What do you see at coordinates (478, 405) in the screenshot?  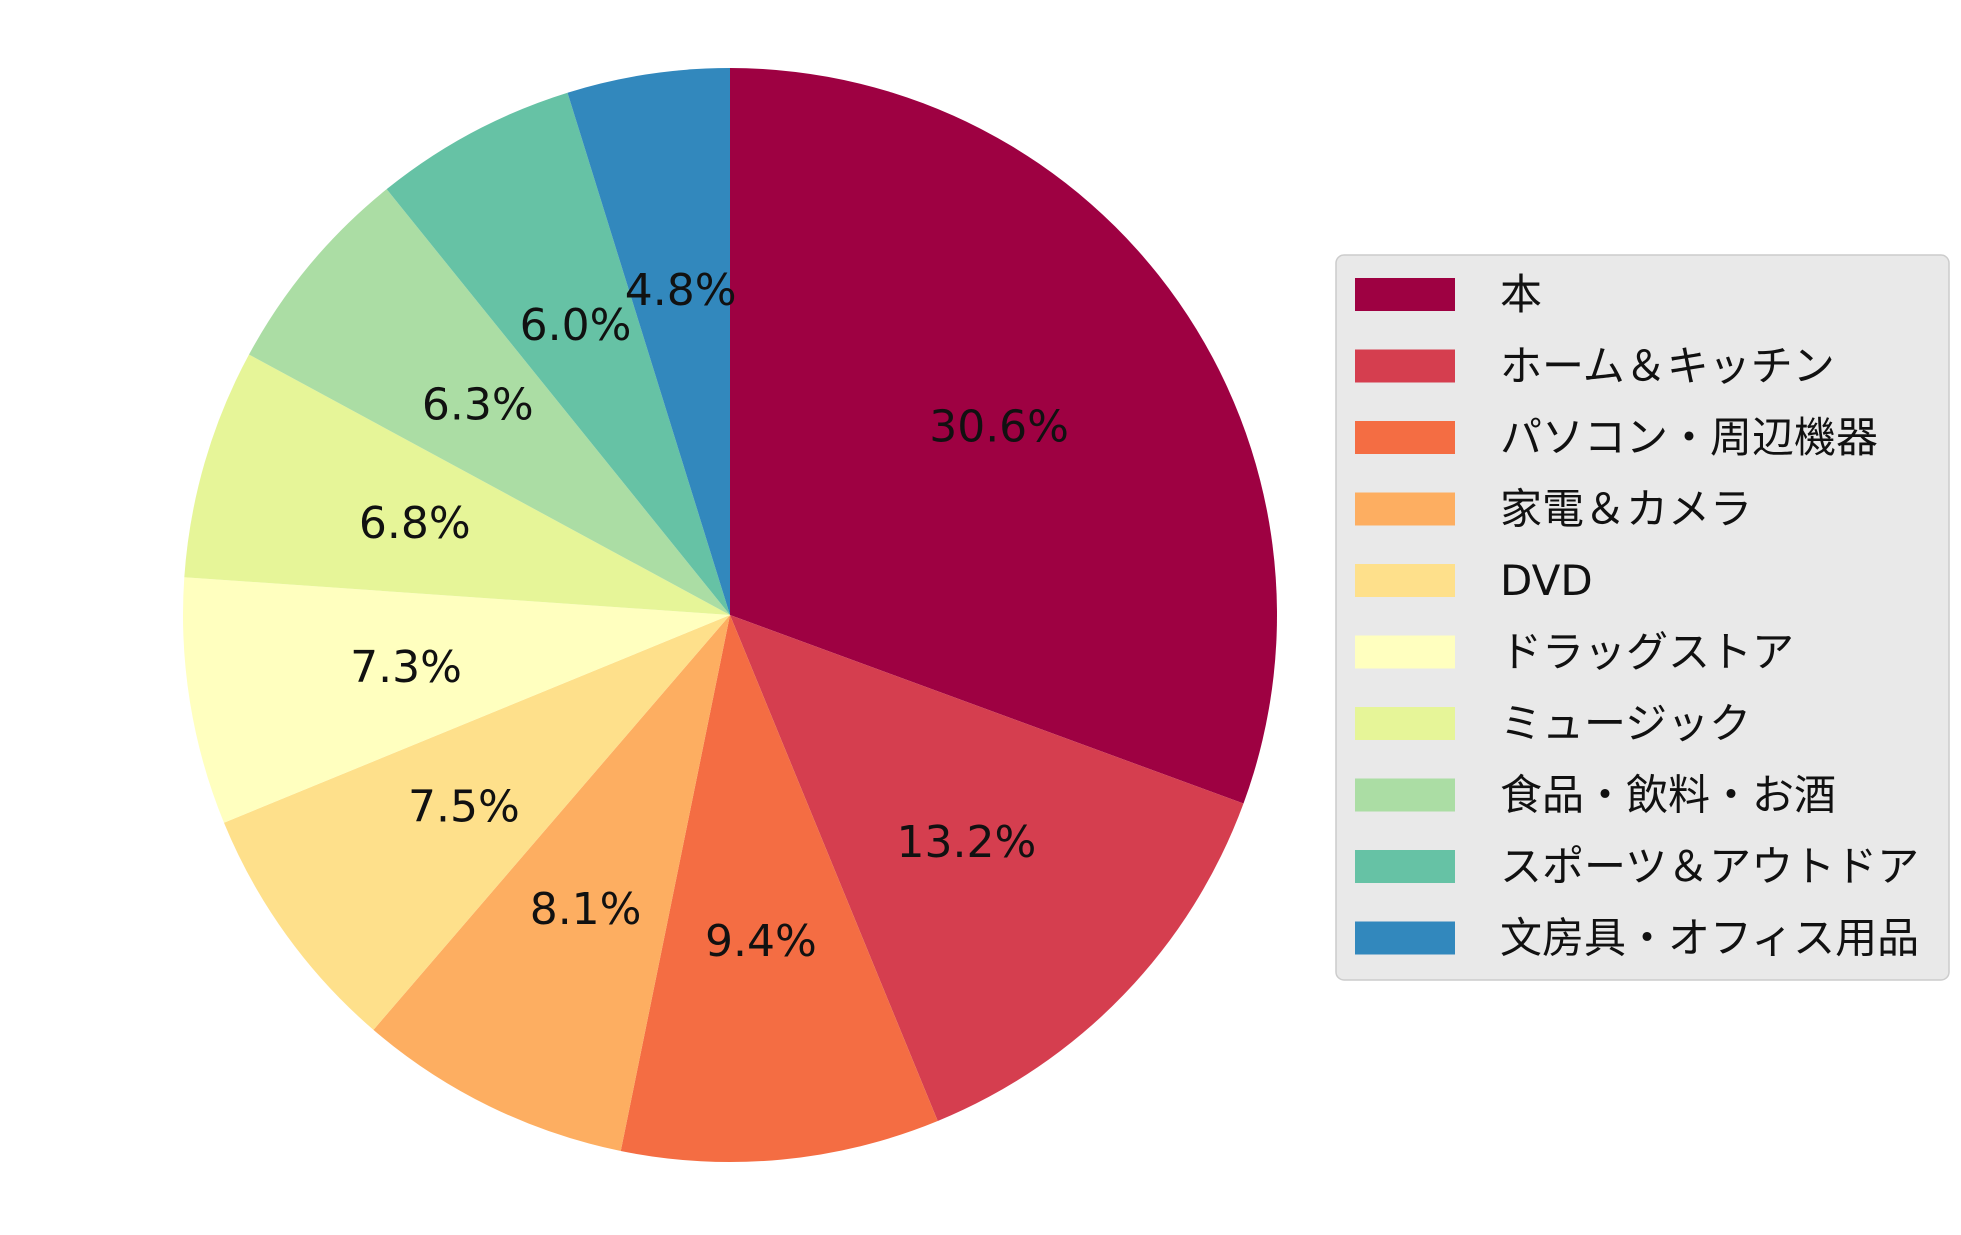 I see `slice-percent-label: 6.3%` at bounding box center [478, 405].